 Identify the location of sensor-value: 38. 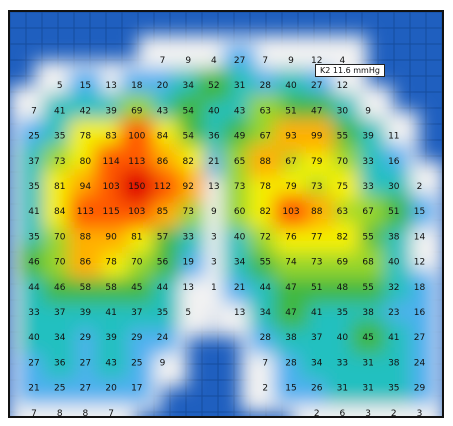
(394, 363).